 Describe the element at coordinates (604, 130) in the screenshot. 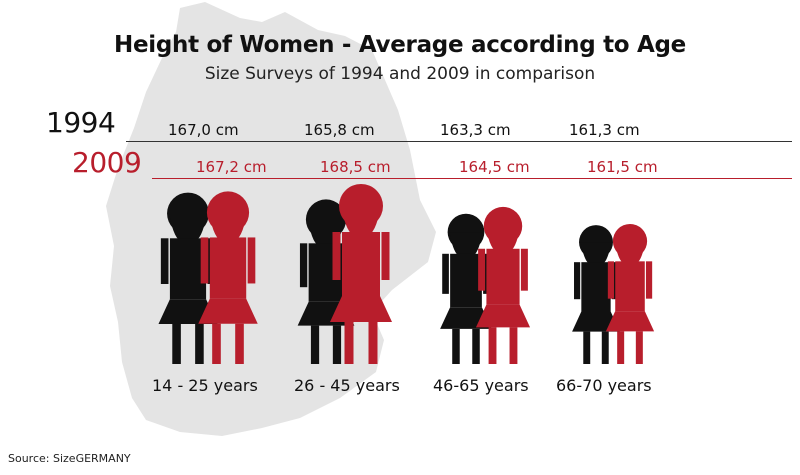

I see `value-label-1994-66-70: 161,3 cm` at that location.